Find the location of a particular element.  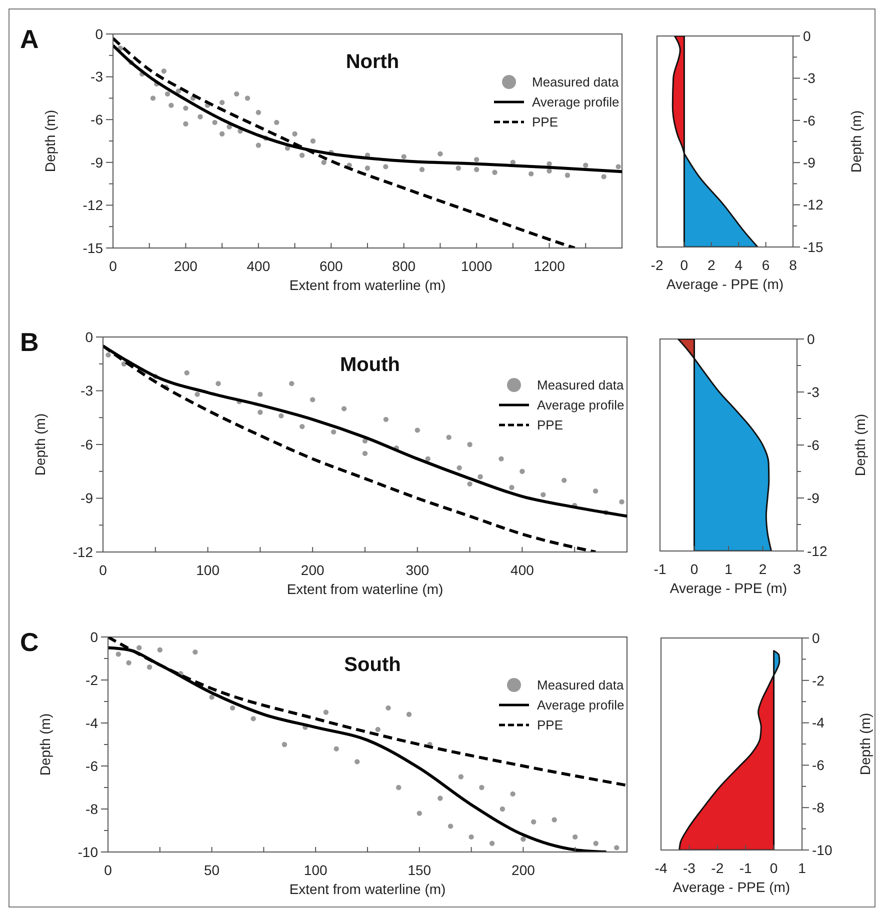

x-tick-label: 1200 is located at coordinates (550, 266).